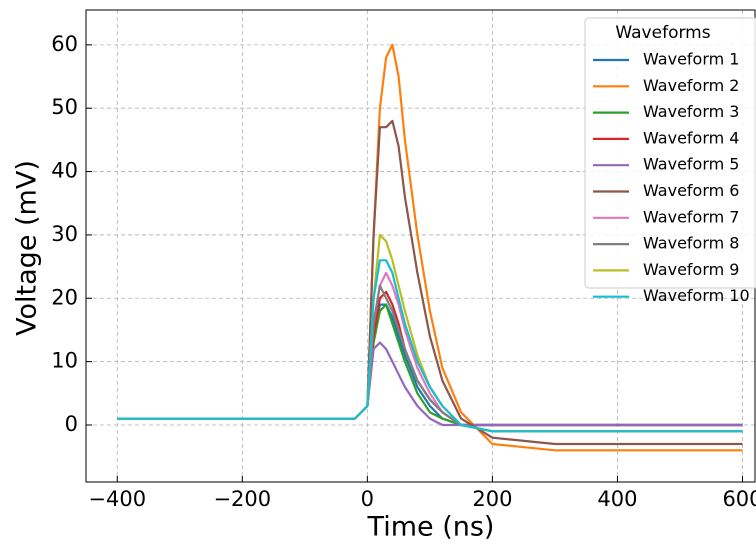  What do you see at coordinates (27, 248) in the screenshot?
I see `y-axis-label: Voltage (mV)` at bounding box center [27, 248].